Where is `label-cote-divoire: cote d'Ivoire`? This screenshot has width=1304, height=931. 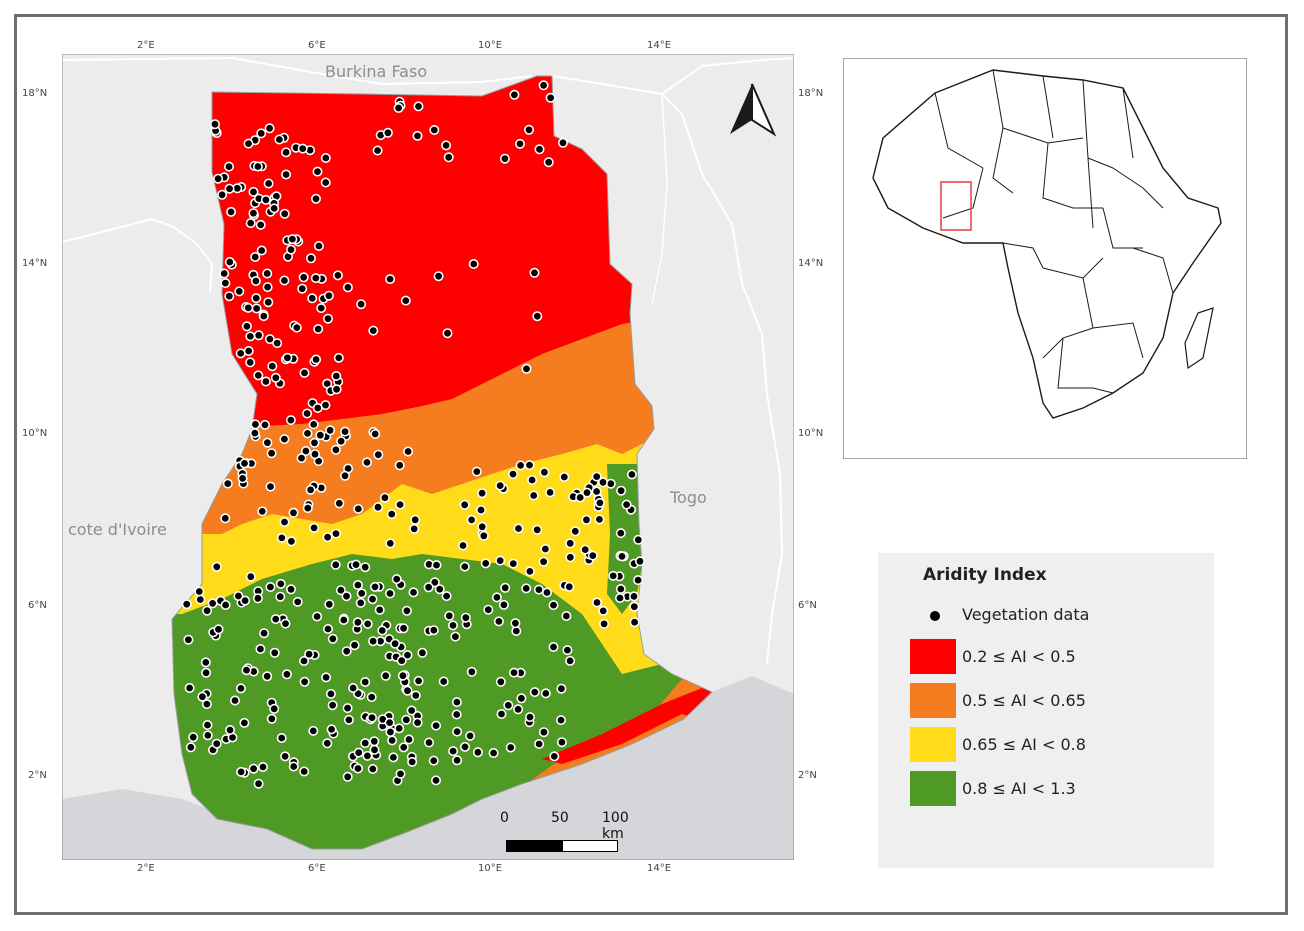 label-cote-divoire: cote d'Ivoire is located at coordinates (117, 529).